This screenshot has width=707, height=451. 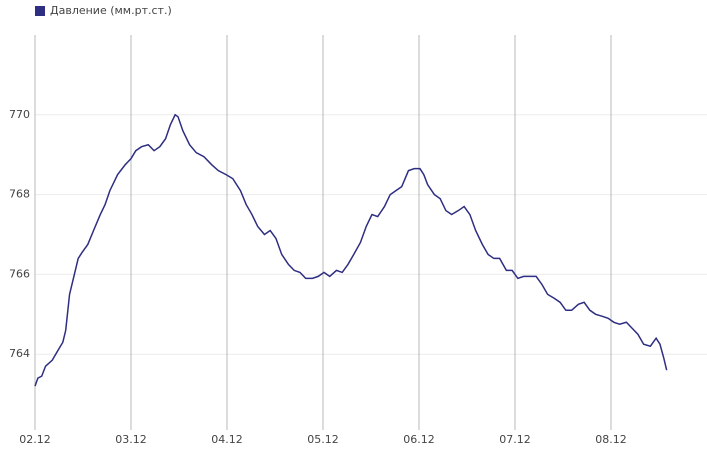 What do you see at coordinates (227, 439) in the screenshot?
I see `x-tick-label: 04.12` at bounding box center [227, 439].